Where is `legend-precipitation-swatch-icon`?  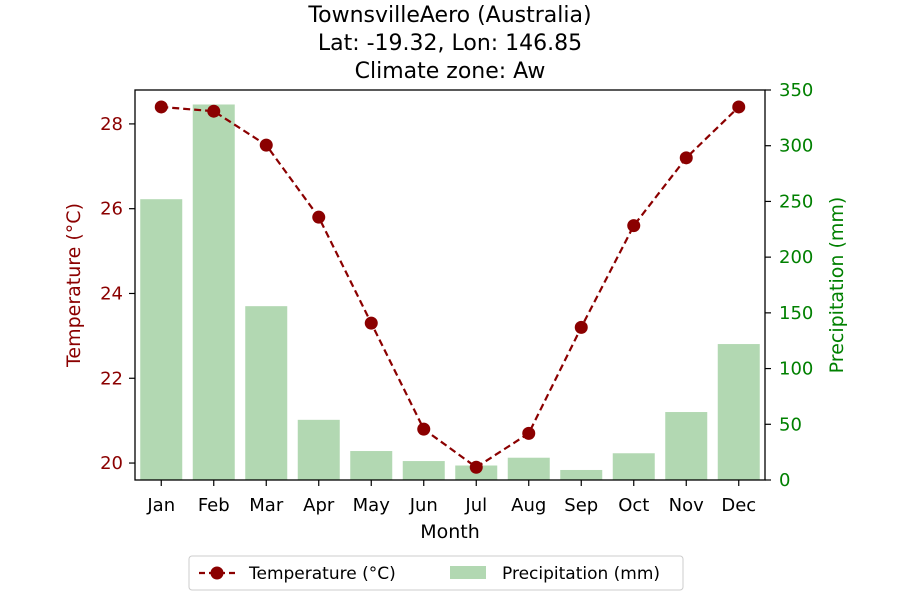 legend-precipitation-swatch-icon is located at coordinates (468, 572).